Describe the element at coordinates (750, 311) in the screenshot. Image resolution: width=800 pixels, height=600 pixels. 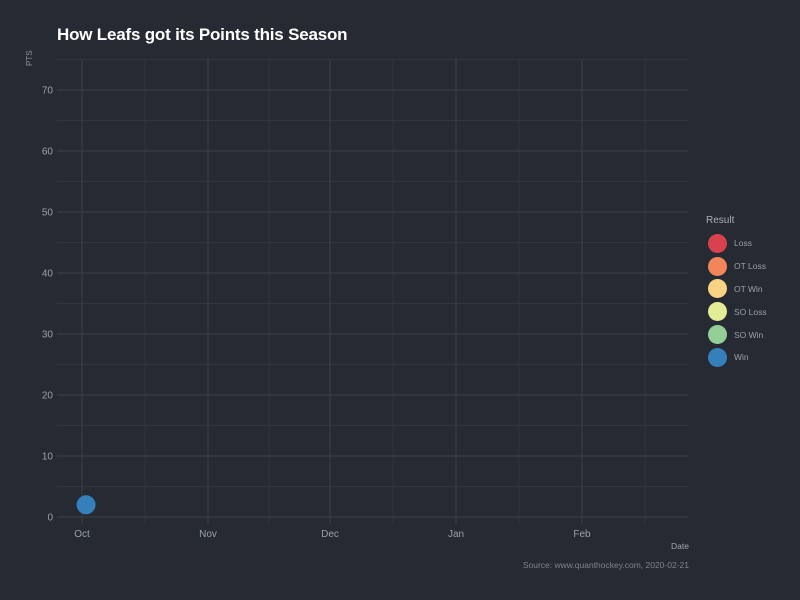
I see `legend-label: SO Loss` at that location.